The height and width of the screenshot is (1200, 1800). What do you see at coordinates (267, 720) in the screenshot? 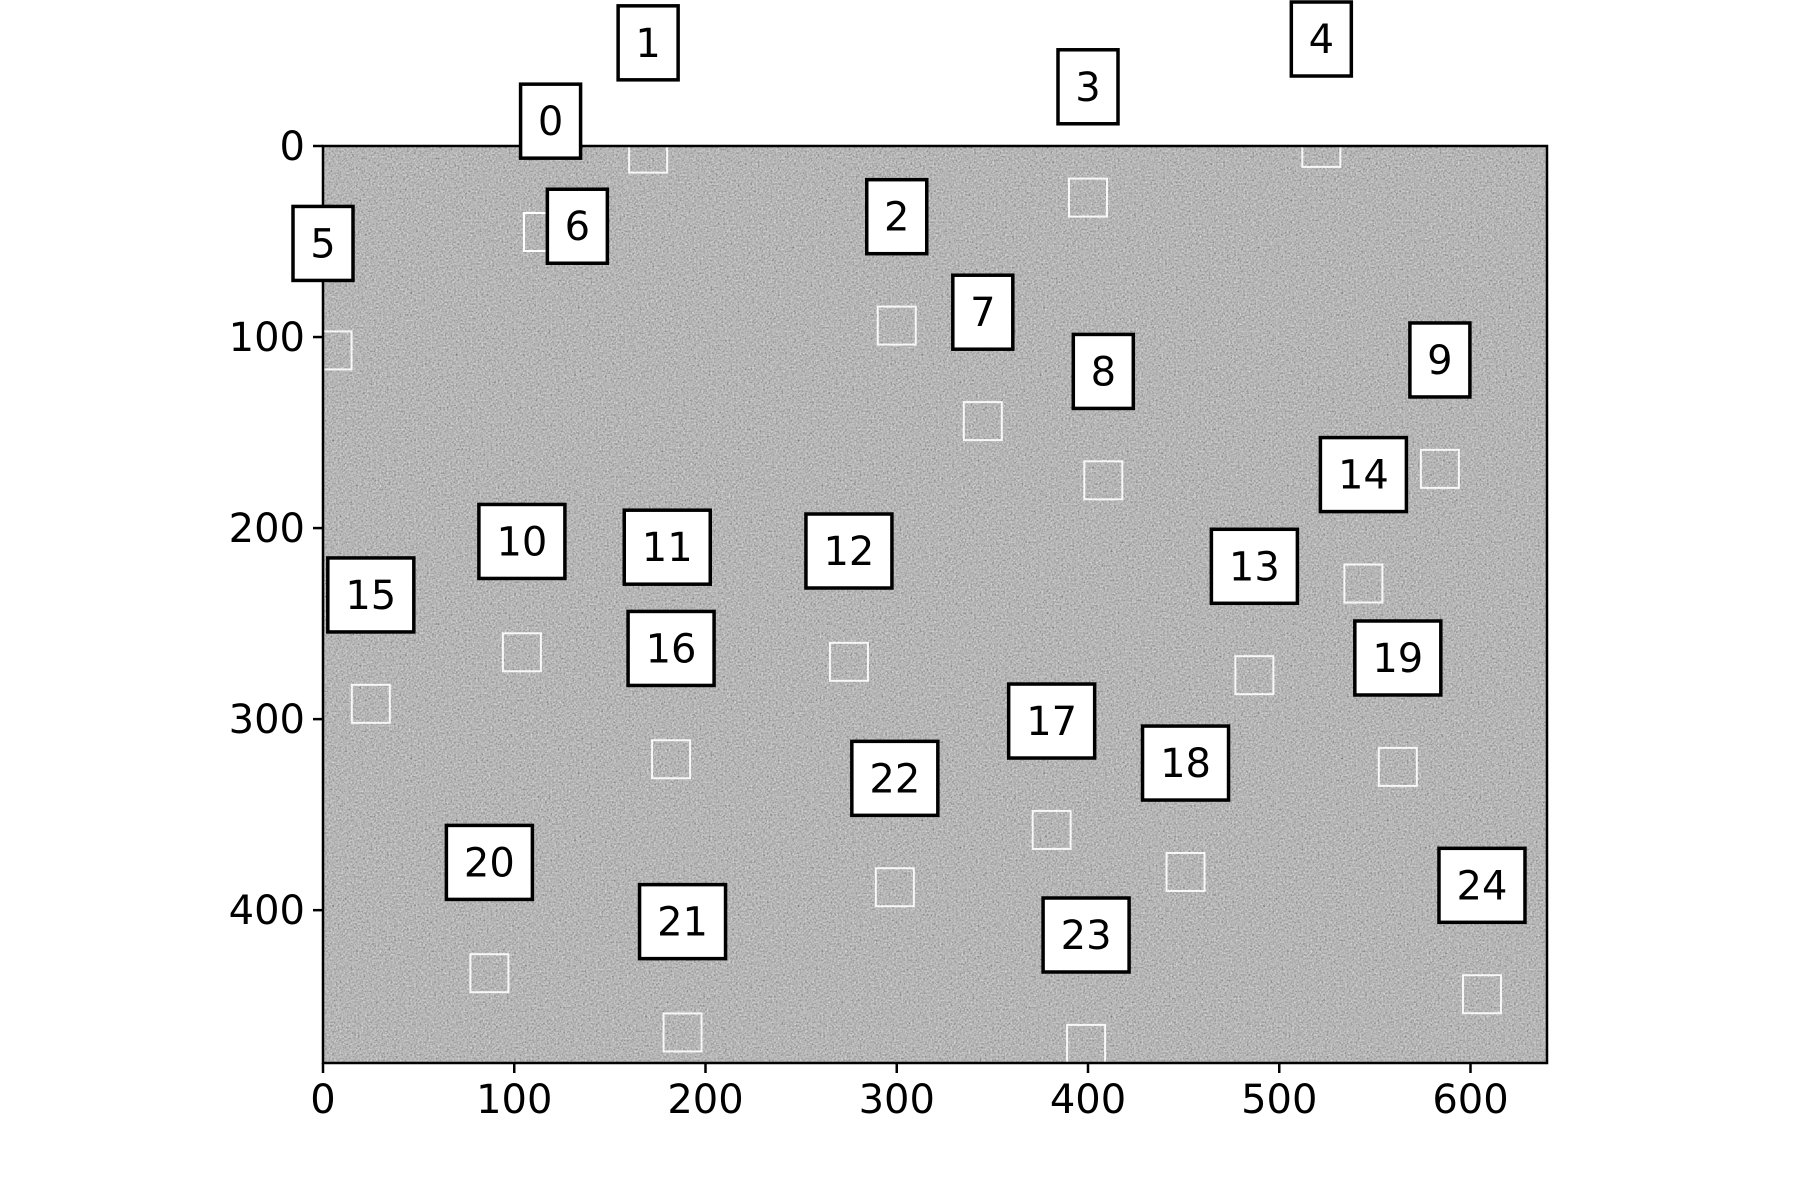
I see `y-tick-label: 300` at bounding box center [267, 720].